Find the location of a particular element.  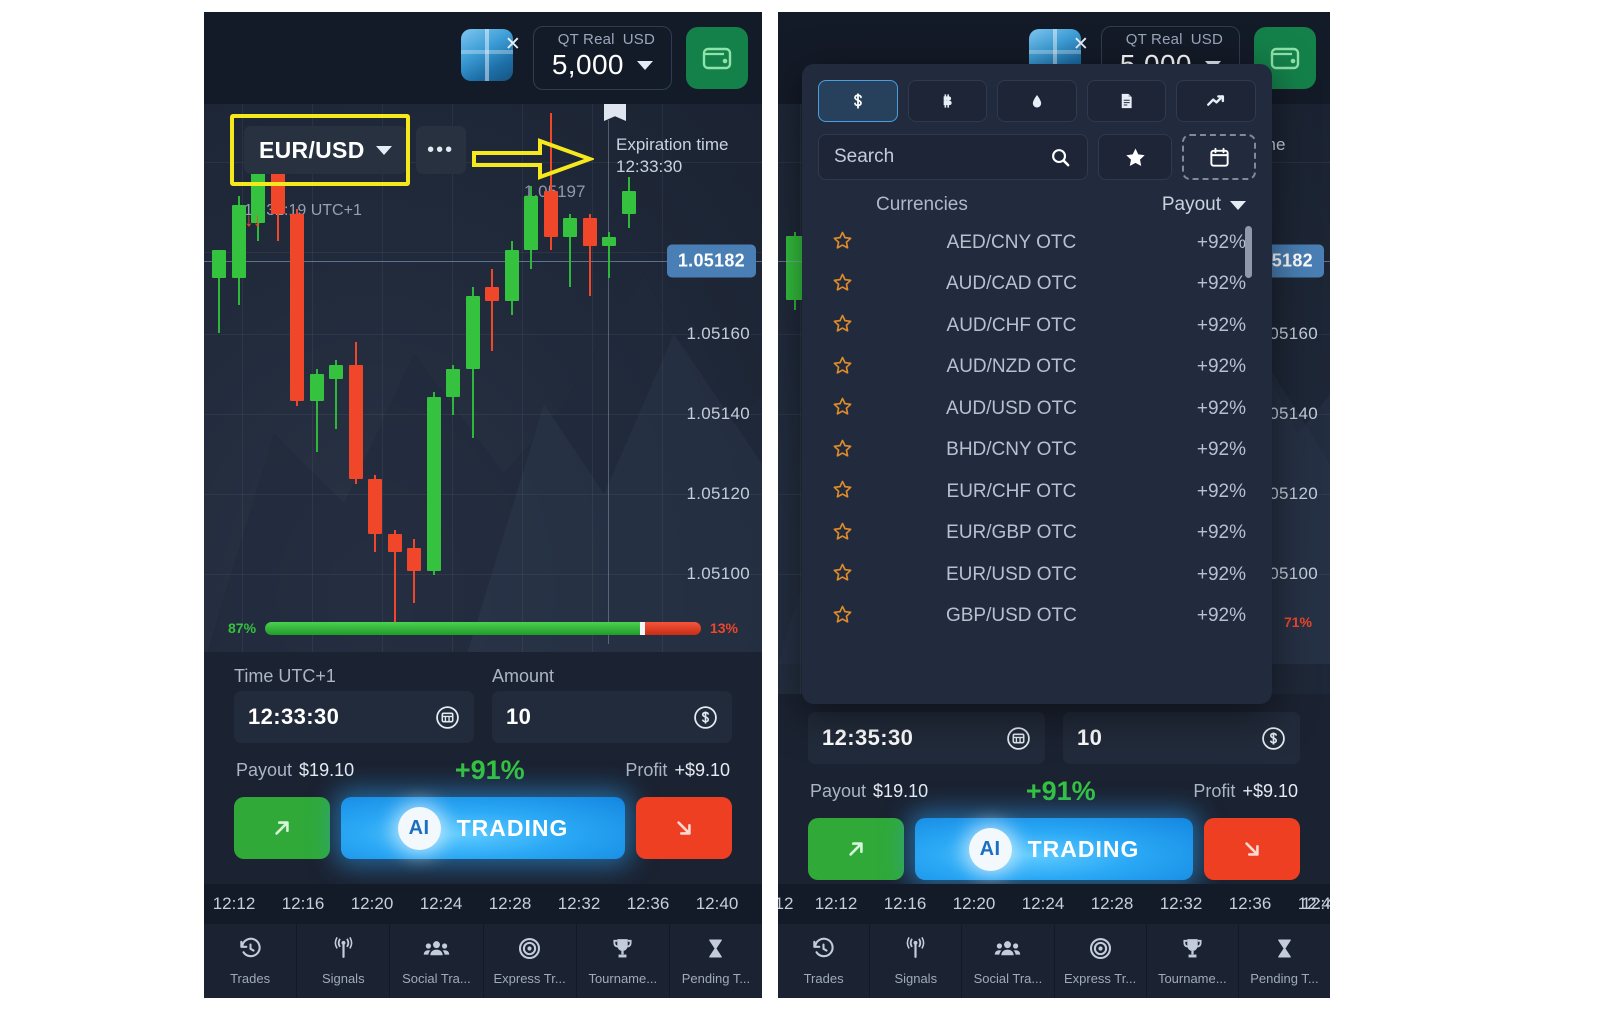

tab-stocks is located at coordinates (1126, 101).